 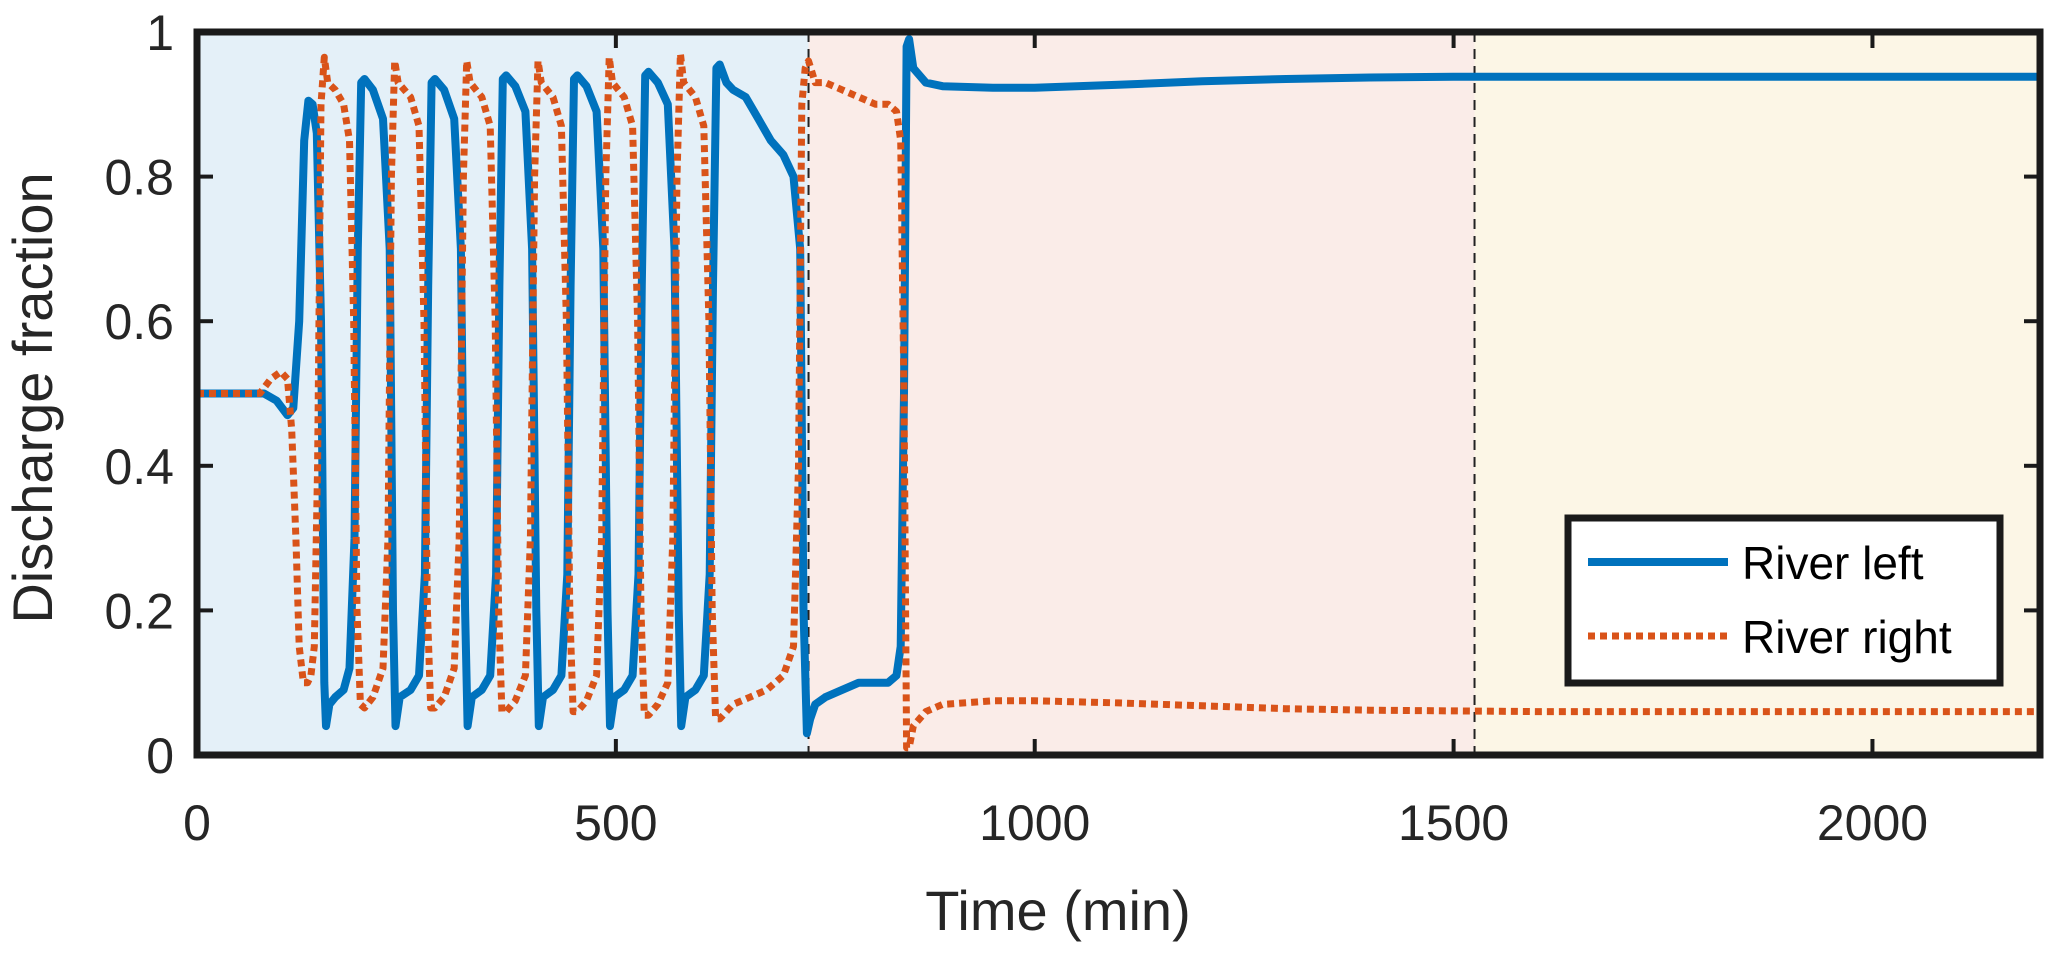 I want to click on x-tick-label: 500, so click(x=615, y=823).